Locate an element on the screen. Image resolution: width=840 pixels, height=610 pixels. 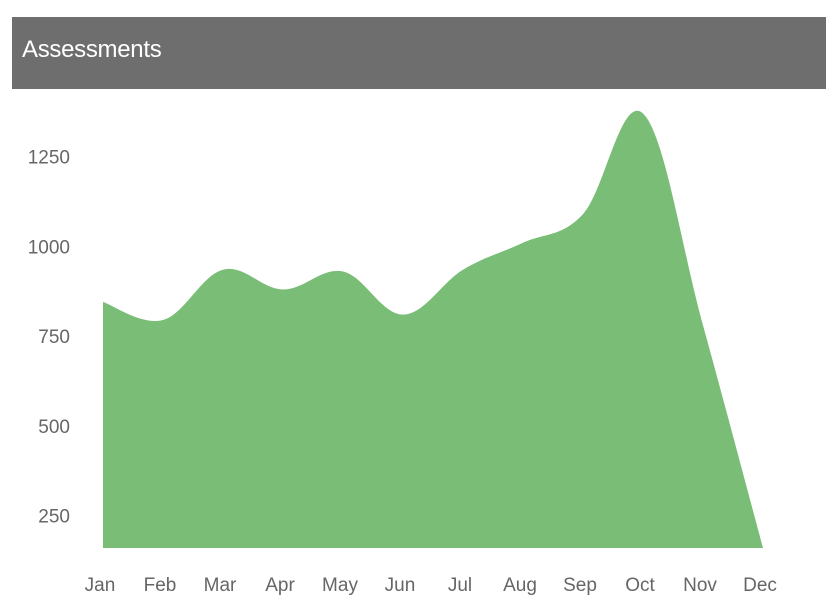
x-tick-label: Feb is located at coordinates (160, 585).